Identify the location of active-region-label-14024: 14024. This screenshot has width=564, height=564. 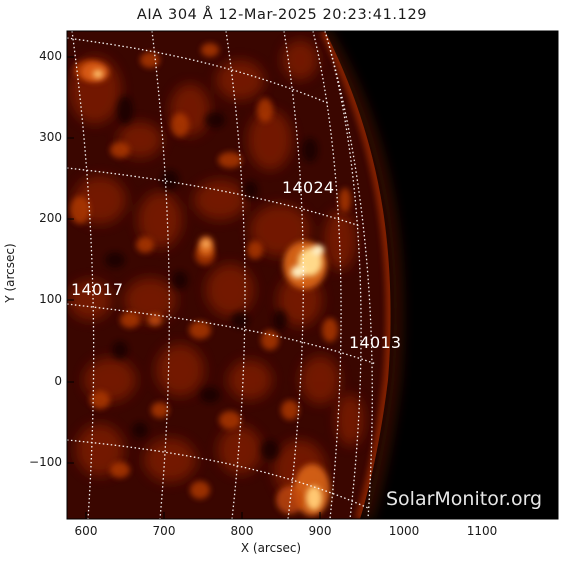
(308, 187).